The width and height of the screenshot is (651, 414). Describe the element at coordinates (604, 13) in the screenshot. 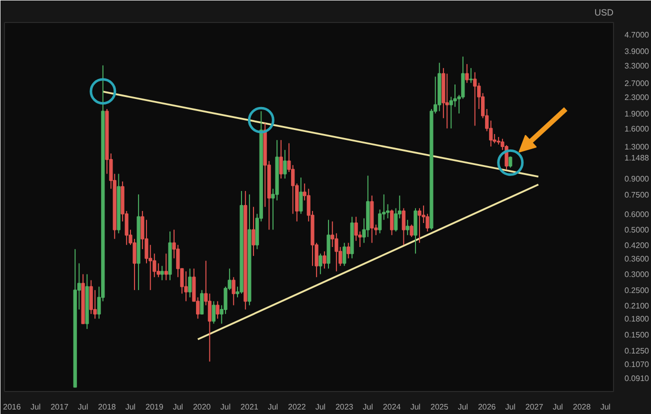

I see `y-axis-title: USD` at that location.